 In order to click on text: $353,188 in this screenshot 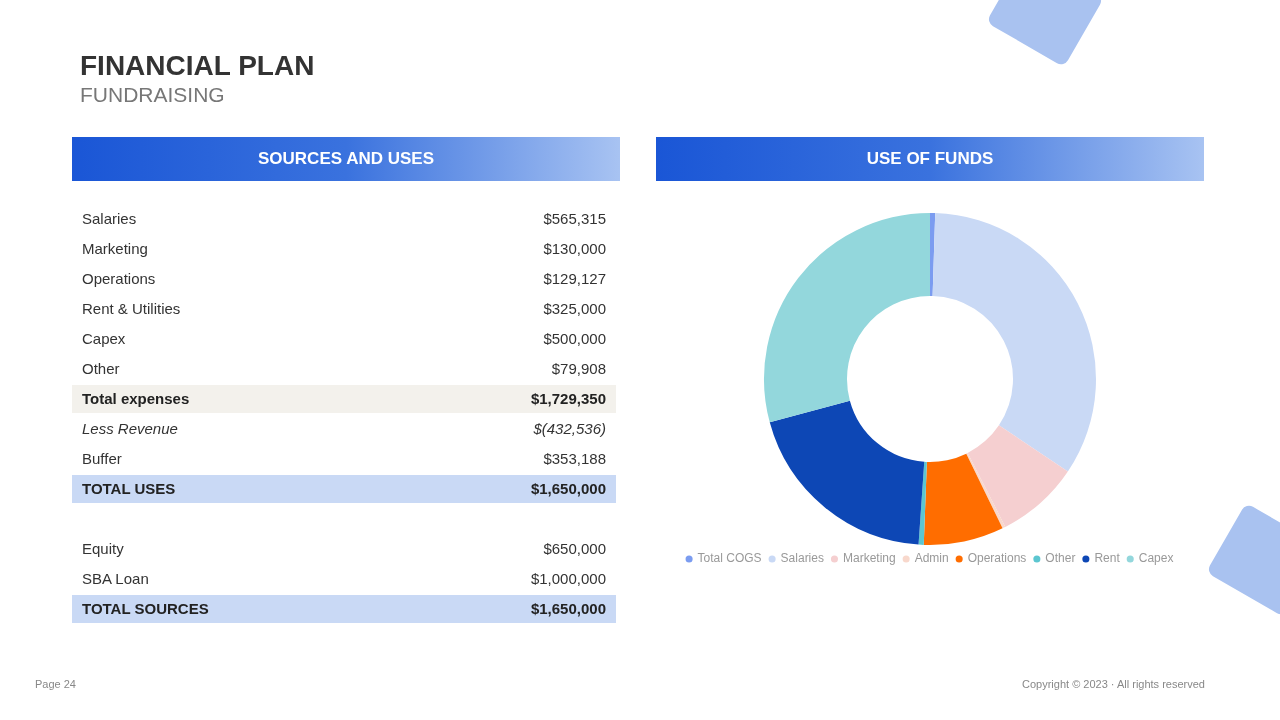, I will do `click(574, 458)`.